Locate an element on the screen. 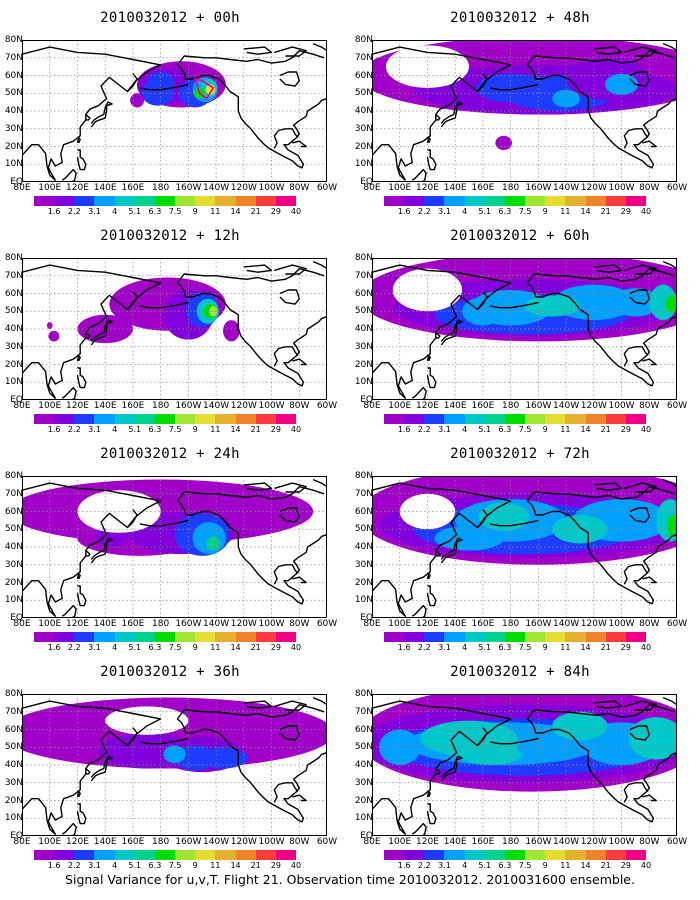  longitude-tick-label: 180 is located at coordinates (161, 406).